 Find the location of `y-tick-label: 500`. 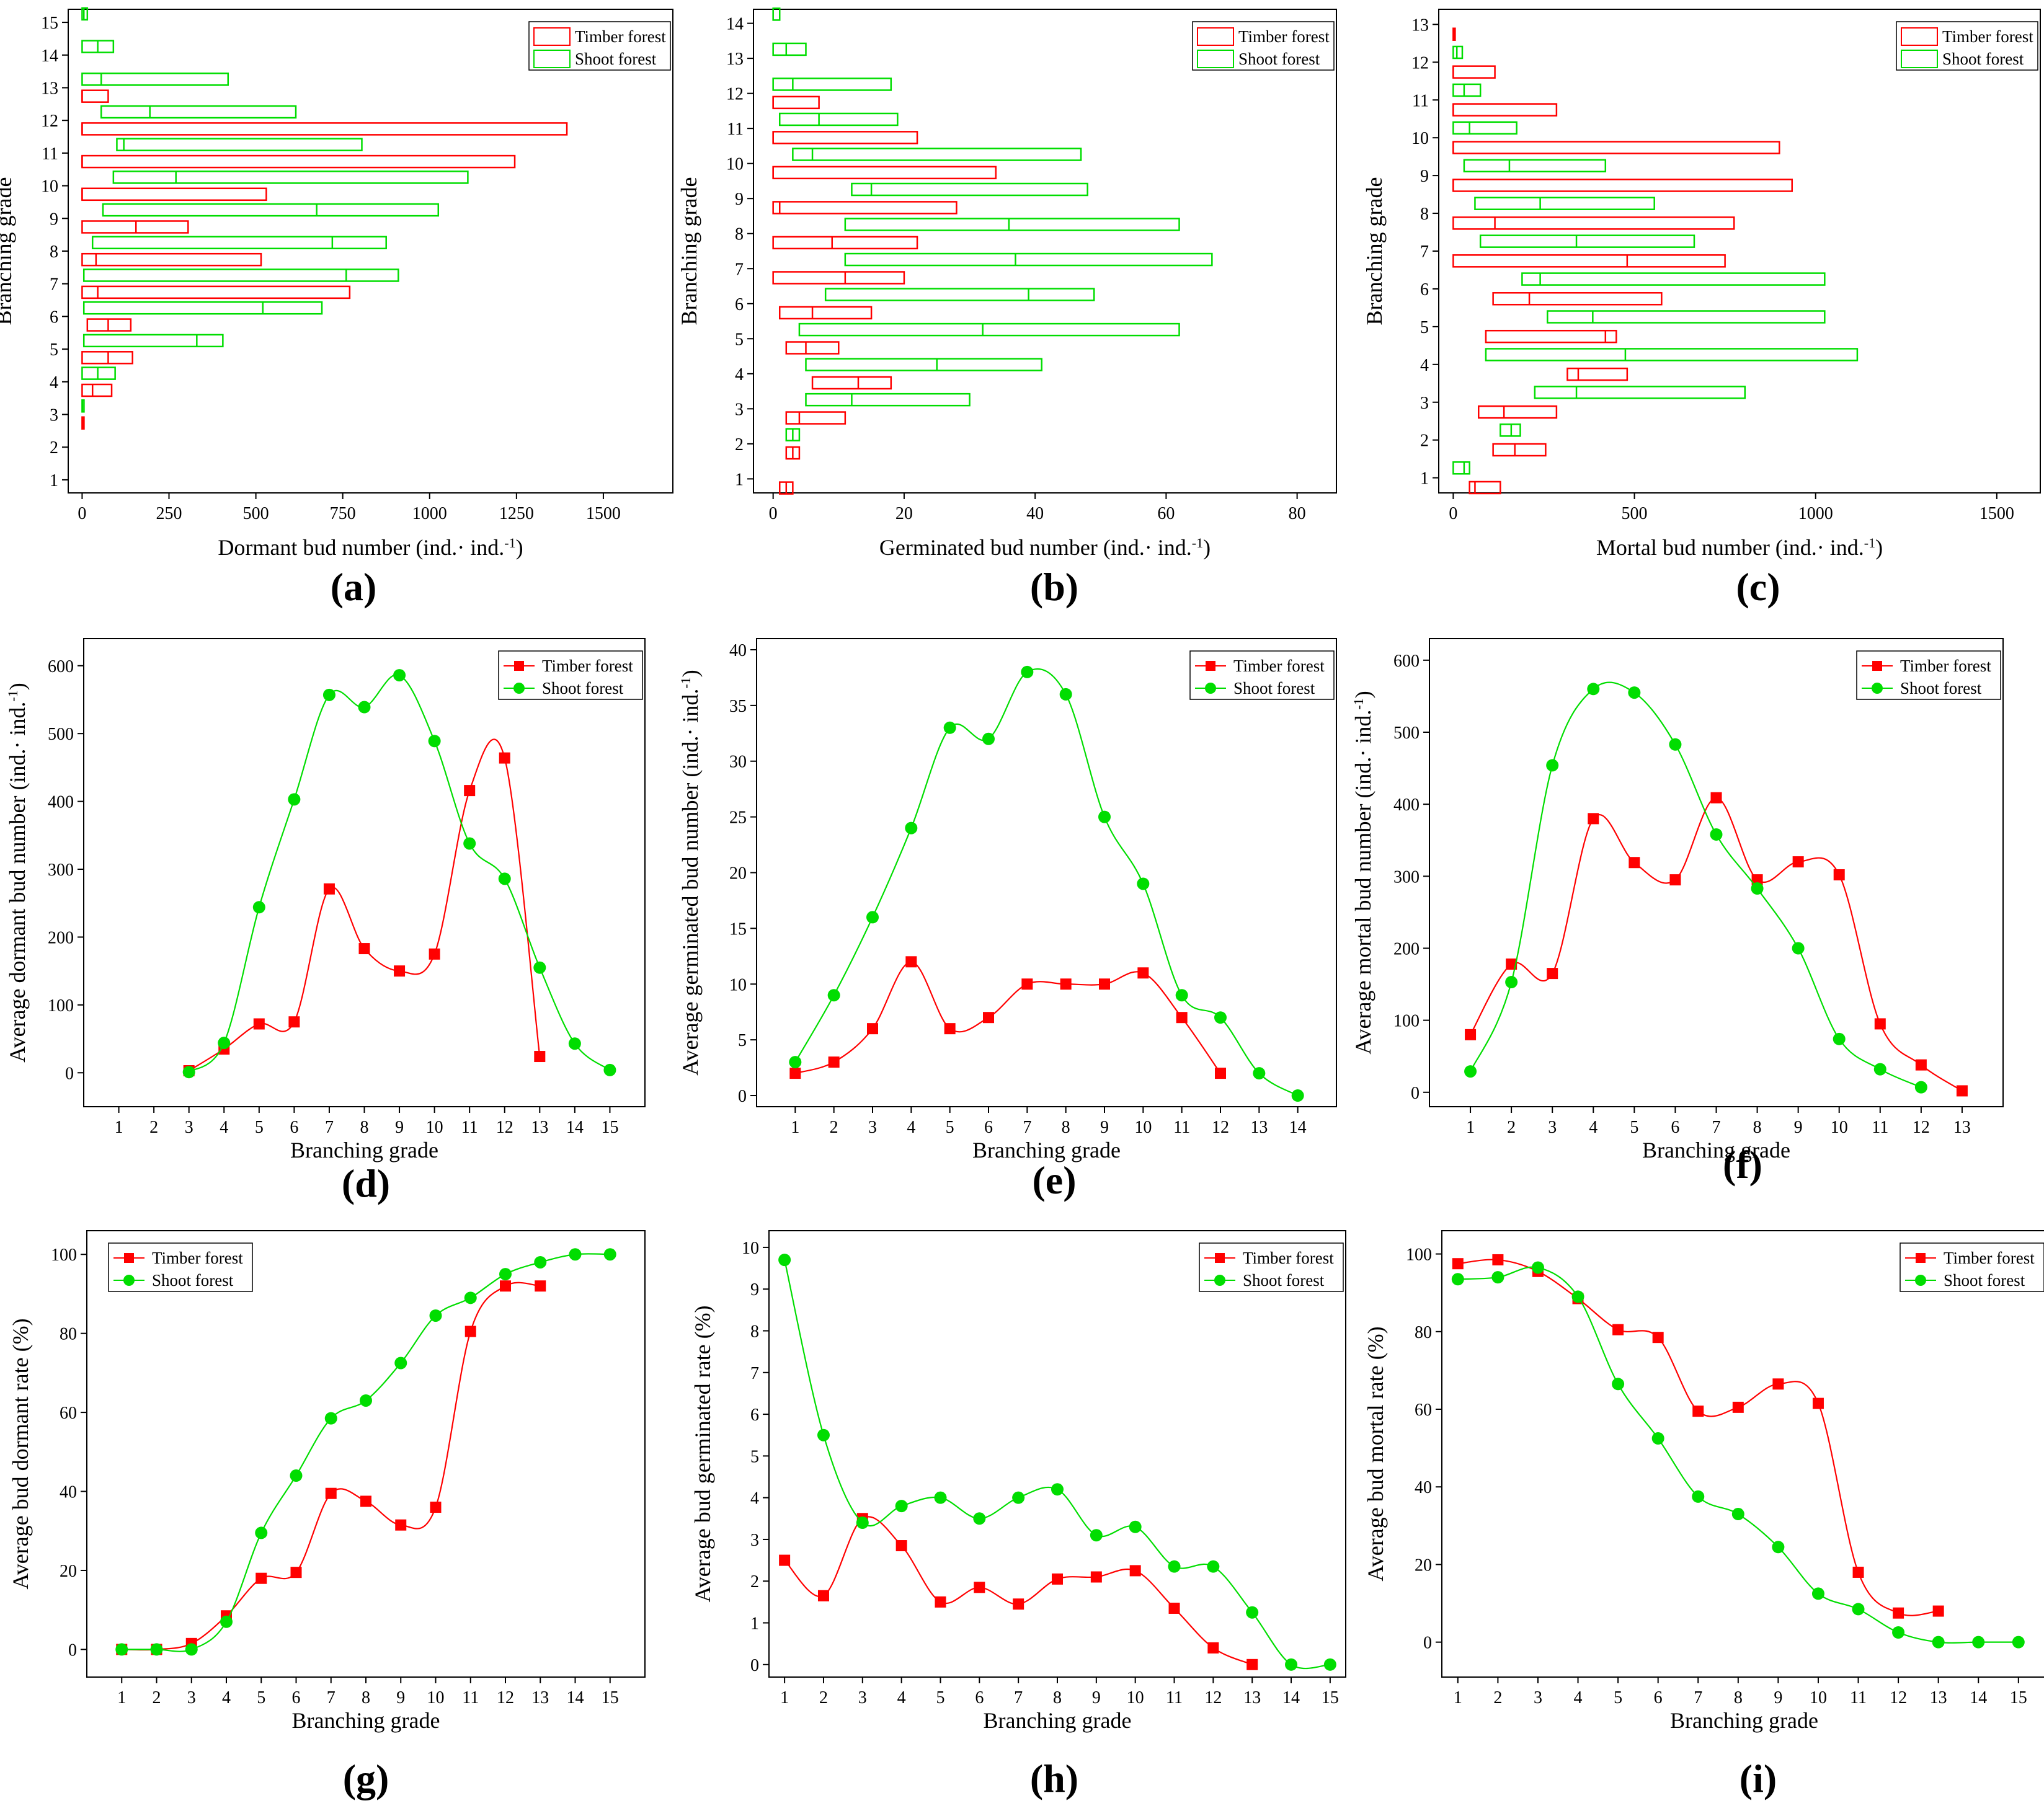

y-tick-label: 500 is located at coordinates (61, 735).